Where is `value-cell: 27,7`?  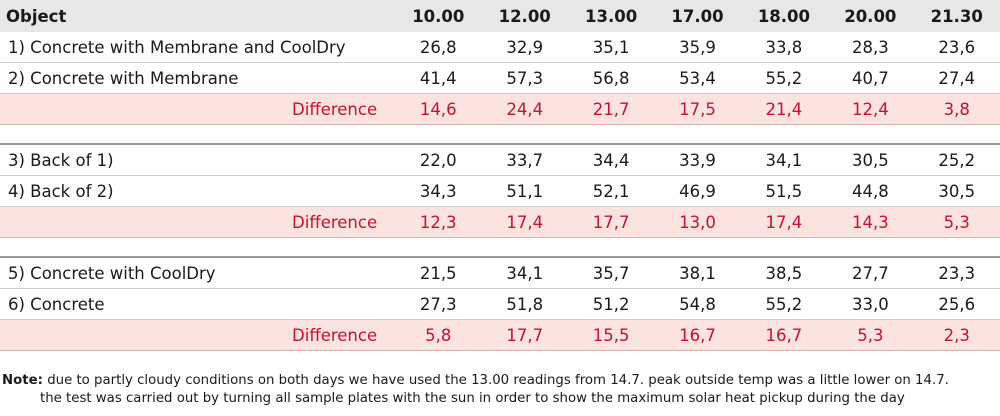 value-cell: 27,7 is located at coordinates (870, 273).